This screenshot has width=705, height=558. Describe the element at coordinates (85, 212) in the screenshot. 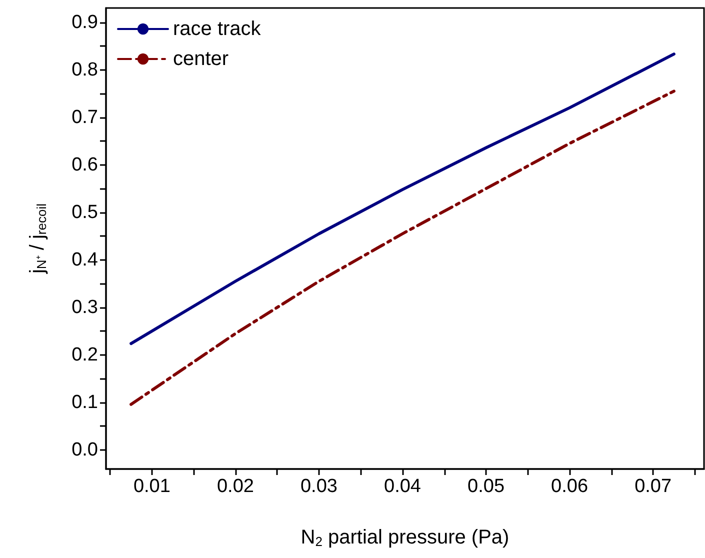

I see `y-tick-label: 0.5` at that location.